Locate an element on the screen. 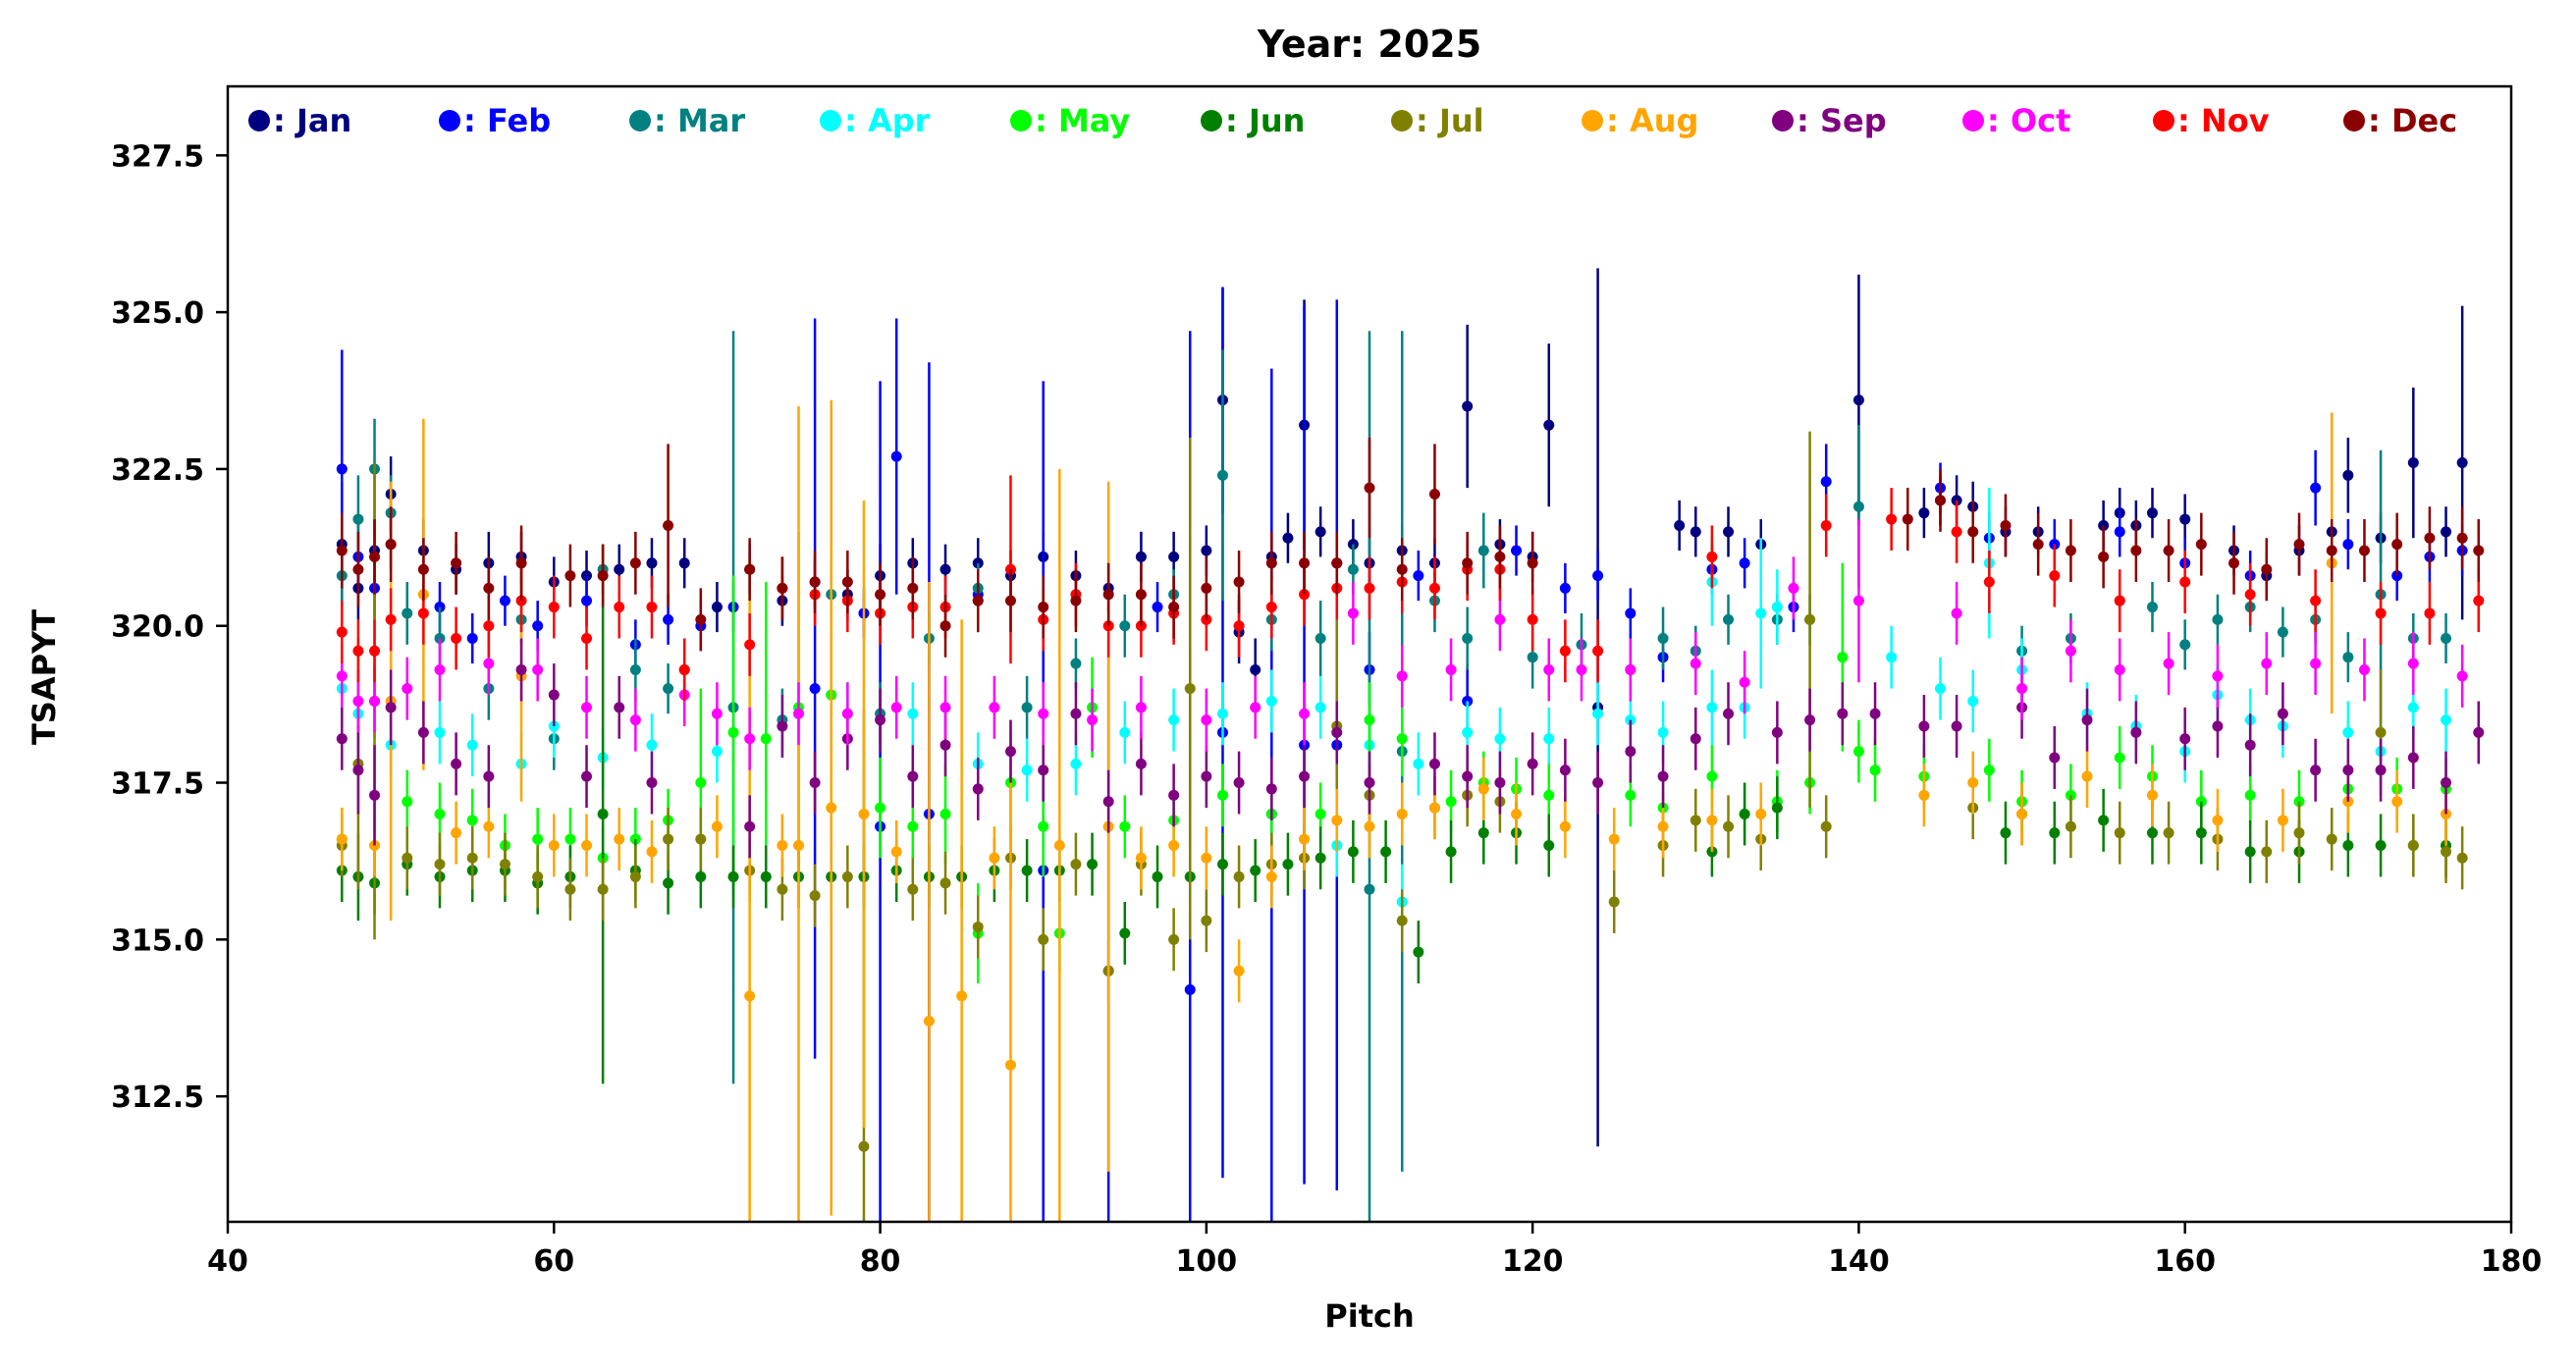 Image resolution: width=2576 pixels, height=1370 pixels. y-tick-label: 327.5 is located at coordinates (157, 156).